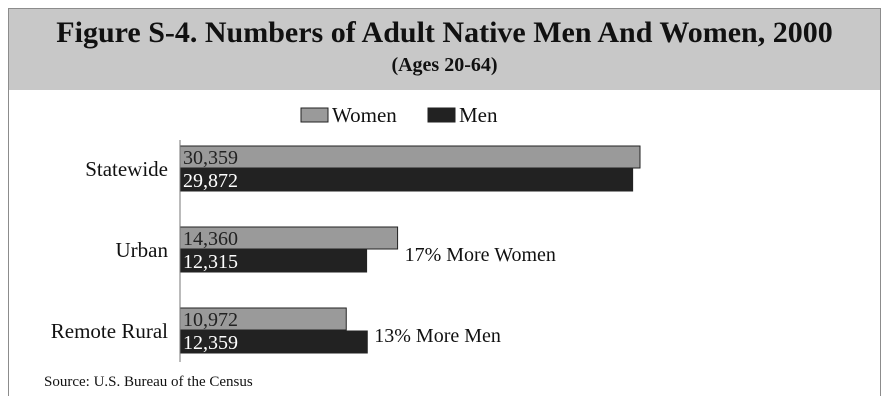 This screenshot has height=396, width=889. I want to click on data-label-remote-rural-women: 10,972, so click(210, 320).